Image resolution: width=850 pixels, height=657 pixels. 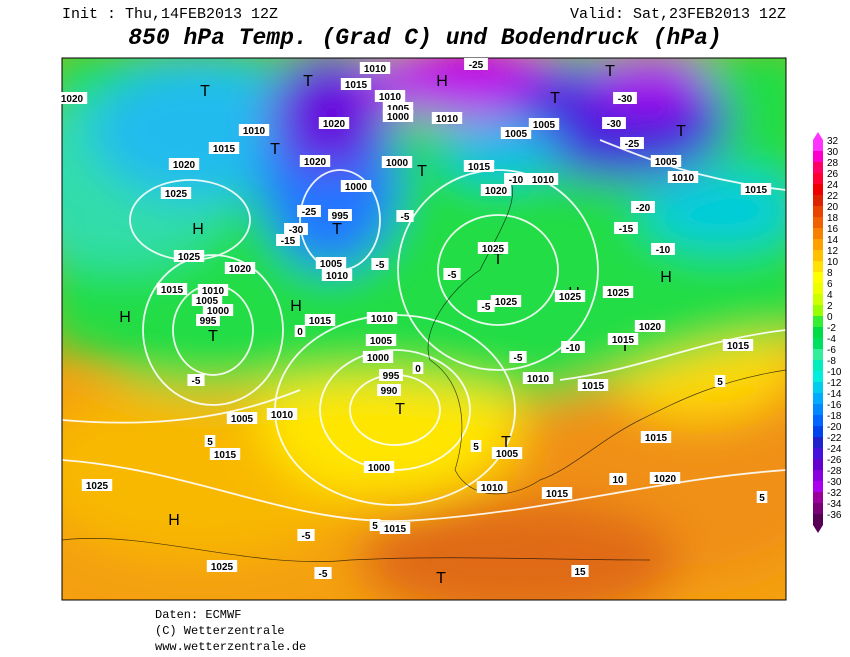 What do you see at coordinates (830, 317) in the screenshot?
I see `colorbar-tick-label: 0` at bounding box center [830, 317].